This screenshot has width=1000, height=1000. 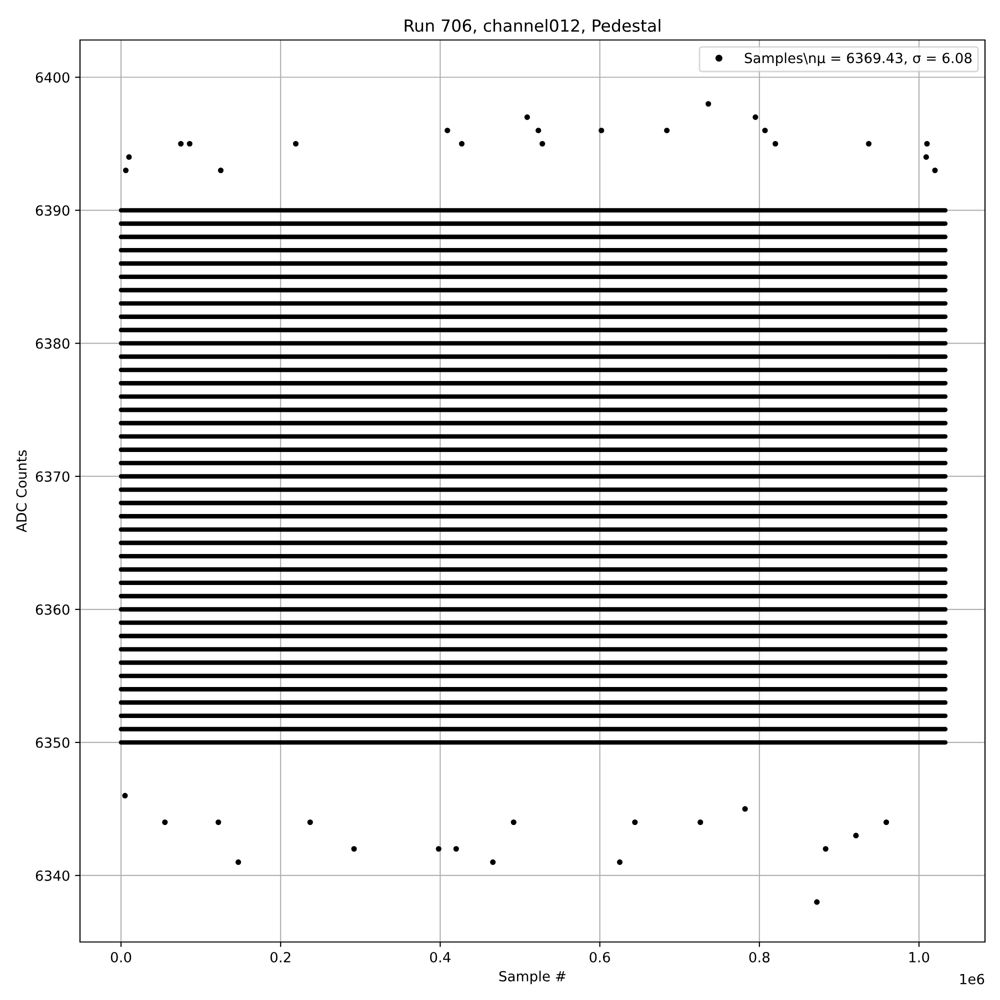 I want to click on y-axis-title: ADC Counts, so click(x=21, y=491).